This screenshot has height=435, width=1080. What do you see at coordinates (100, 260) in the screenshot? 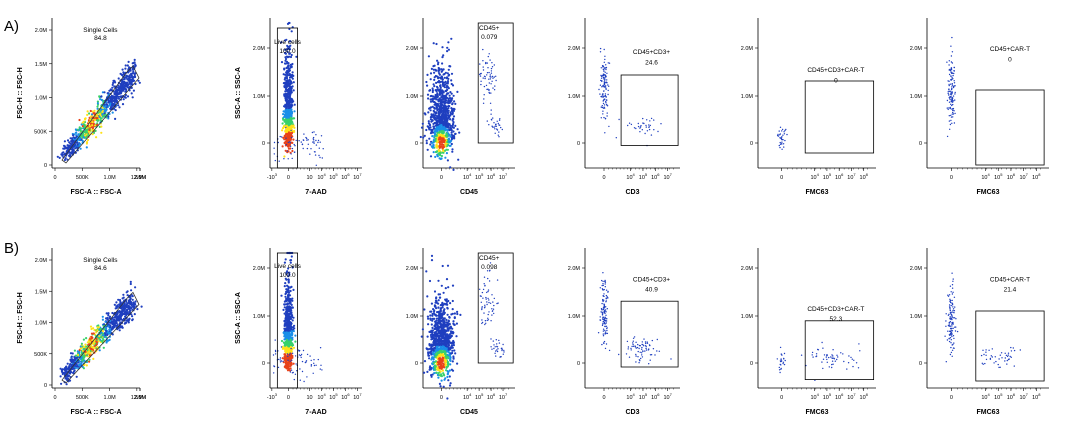
I see `gate-name: Single Cells` at bounding box center [100, 260].